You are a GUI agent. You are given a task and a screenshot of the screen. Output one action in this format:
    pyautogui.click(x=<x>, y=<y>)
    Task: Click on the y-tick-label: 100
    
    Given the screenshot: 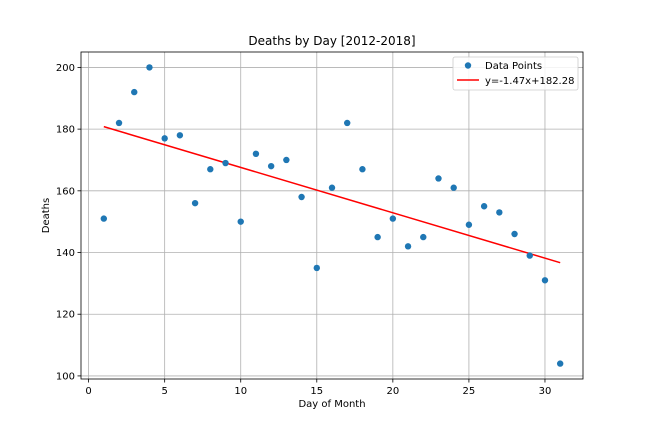 What is the action you would take?
    pyautogui.click(x=65, y=376)
    